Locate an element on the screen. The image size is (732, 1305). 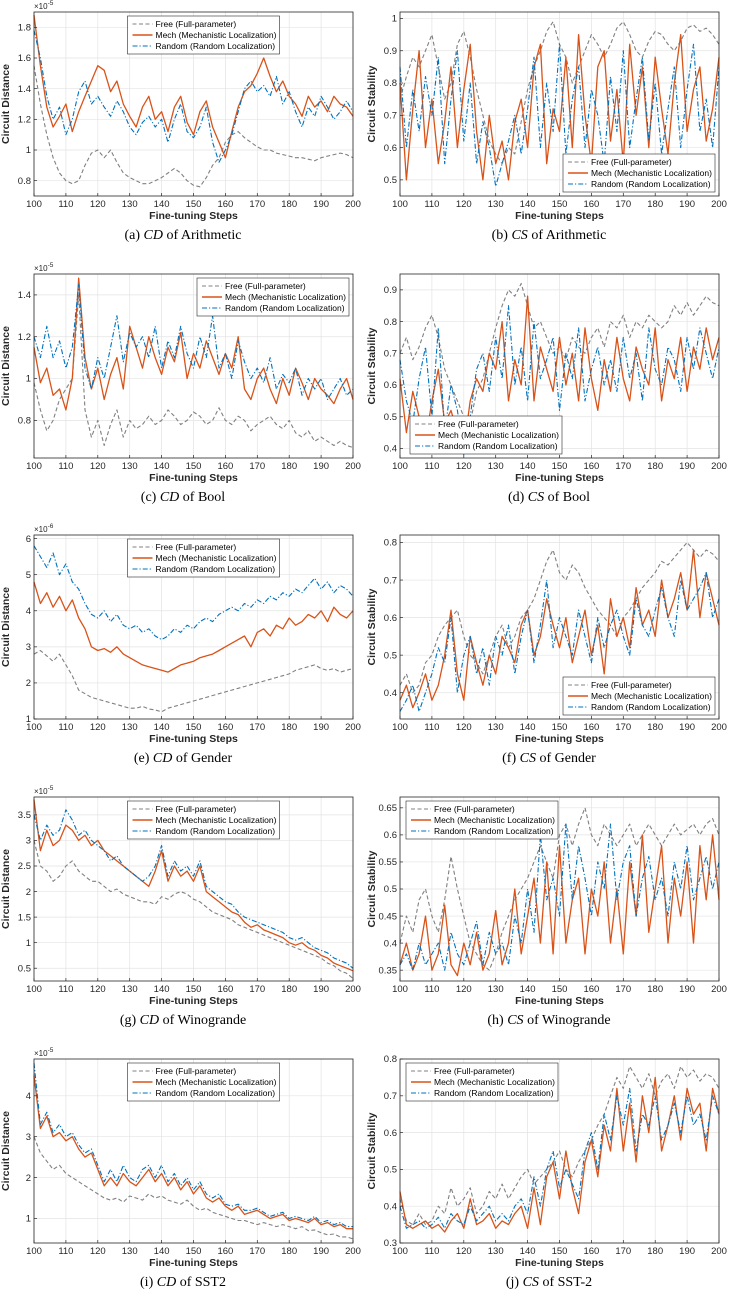
y-tick-label: 0.45 is located at coordinates (388, 916).